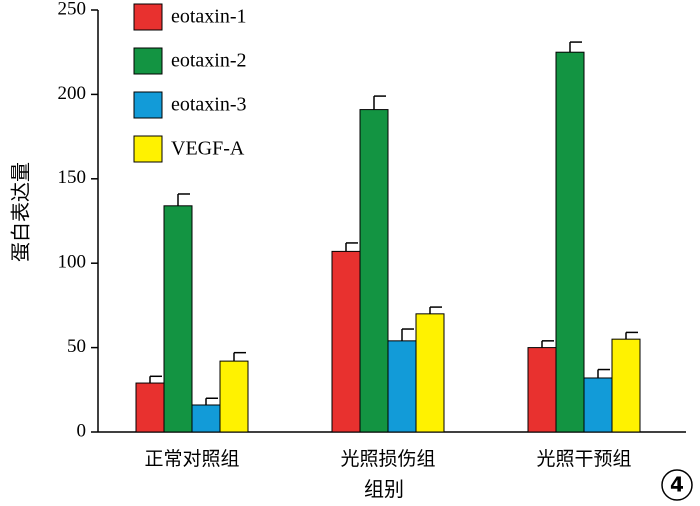 The height and width of the screenshot is (506, 700). What do you see at coordinates (82, 430) in the screenshot?
I see `y-tick-label-0: 0` at bounding box center [82, 430].